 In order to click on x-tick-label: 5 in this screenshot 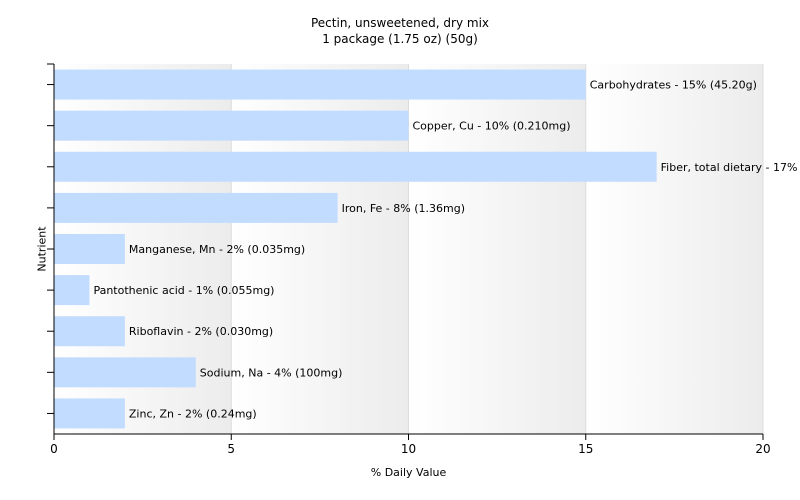, I will do `click(231, 449)`.